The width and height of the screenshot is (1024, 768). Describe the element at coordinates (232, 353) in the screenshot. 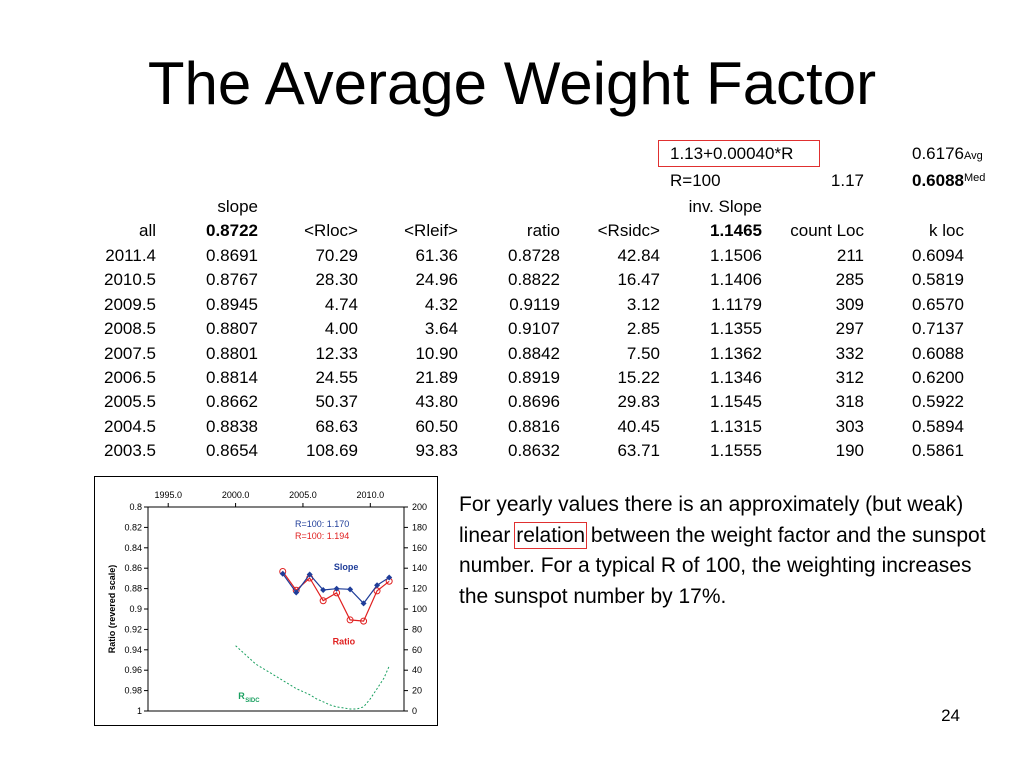

I see `cell-slope: 0.8801` at that location.